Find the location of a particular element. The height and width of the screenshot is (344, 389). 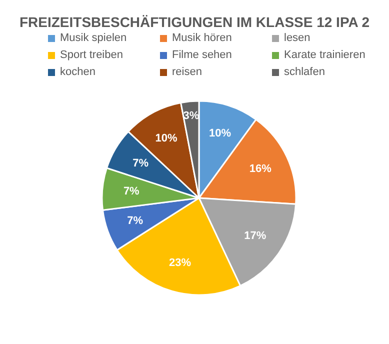

data-label: 23% is located at coordinates (180, 263).